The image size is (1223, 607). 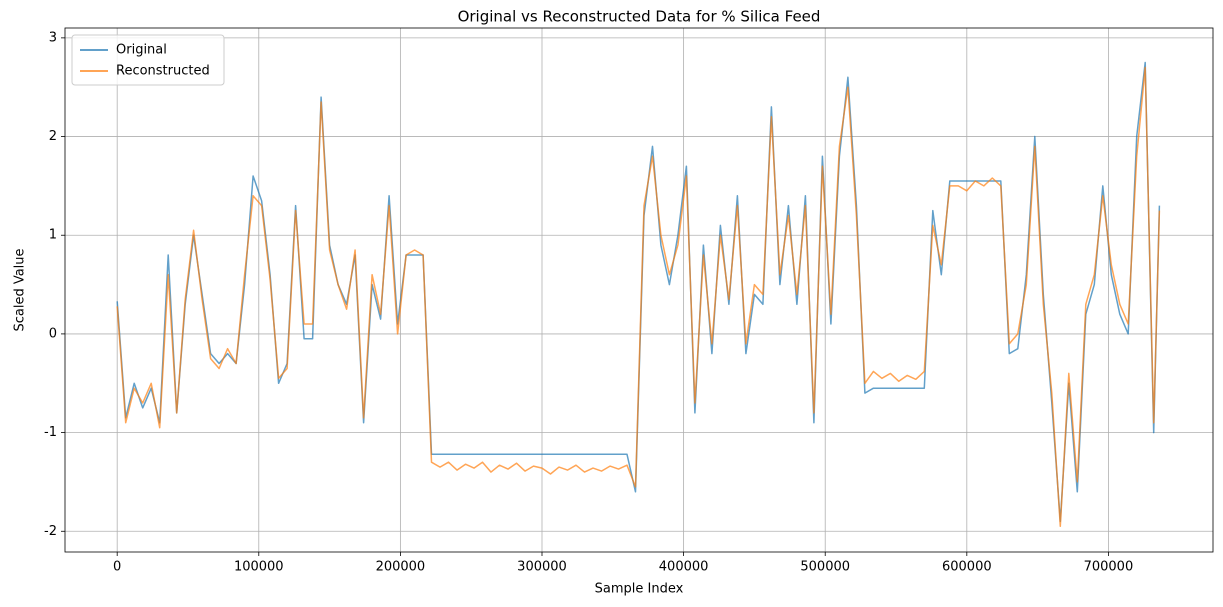 What do you see at coordinates (53, 136) in the screenshot?
I see `y-tick-label: 2` at bounding box center [53, 136].